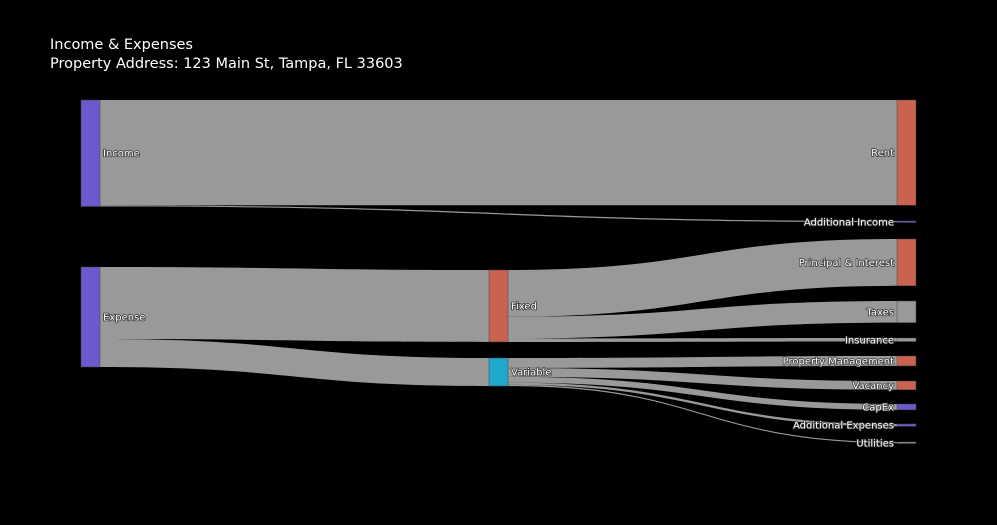 The width and height of the screenshot is (997, 525). Describe the element at coordinates (124, 318) in the screenshot. I see `node-label-expense: Expense` at that location.